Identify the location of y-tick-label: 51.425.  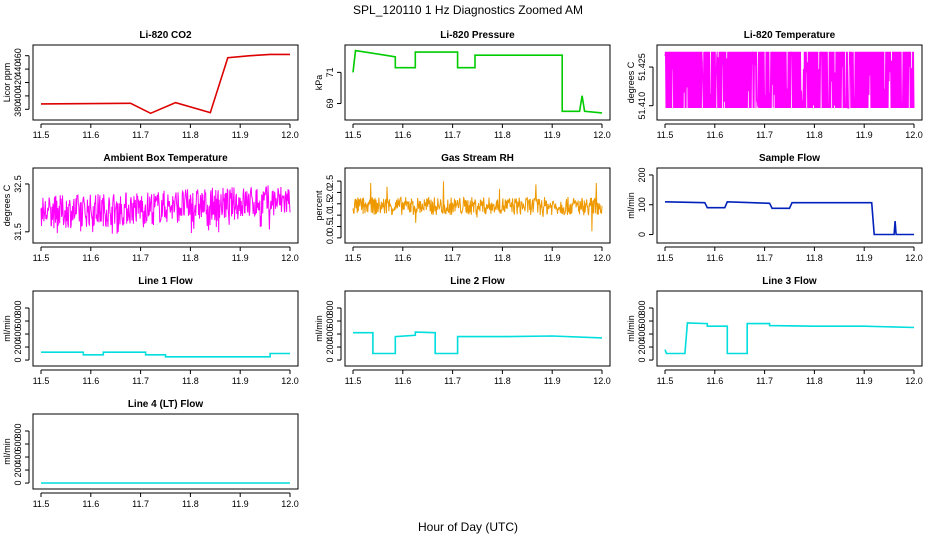
(642, 67).